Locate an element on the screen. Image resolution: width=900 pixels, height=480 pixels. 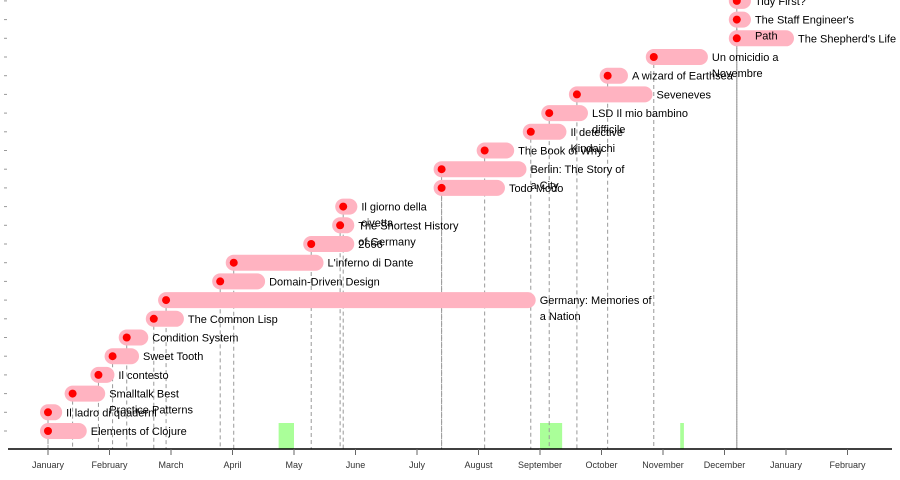
book-label: Tidy First? is located at coordinates (780, 4).